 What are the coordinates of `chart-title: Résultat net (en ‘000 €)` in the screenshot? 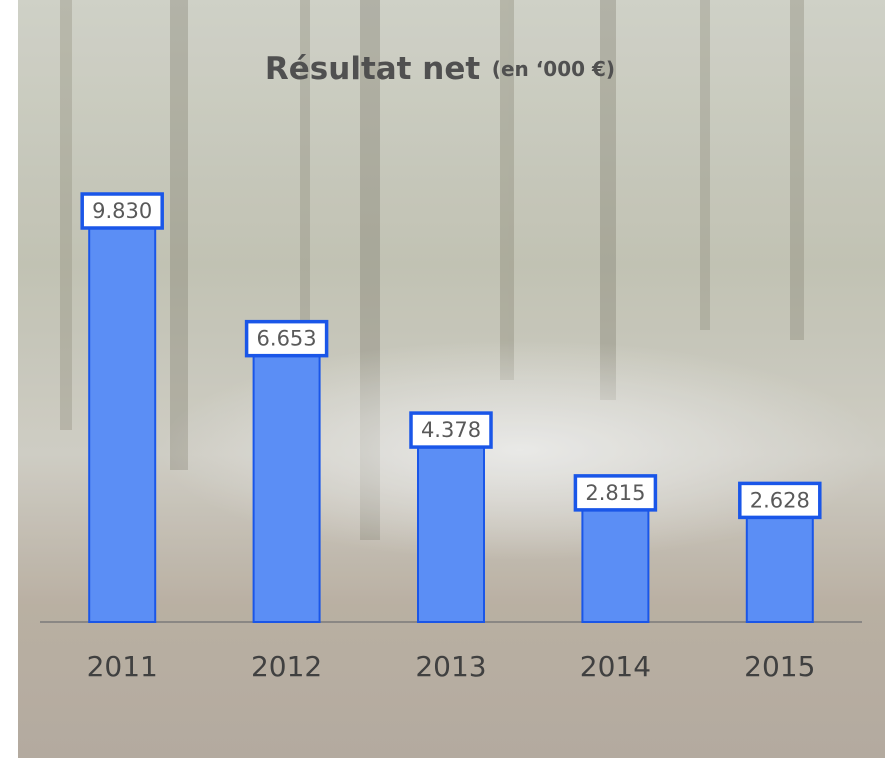 It's located at (440, 69).